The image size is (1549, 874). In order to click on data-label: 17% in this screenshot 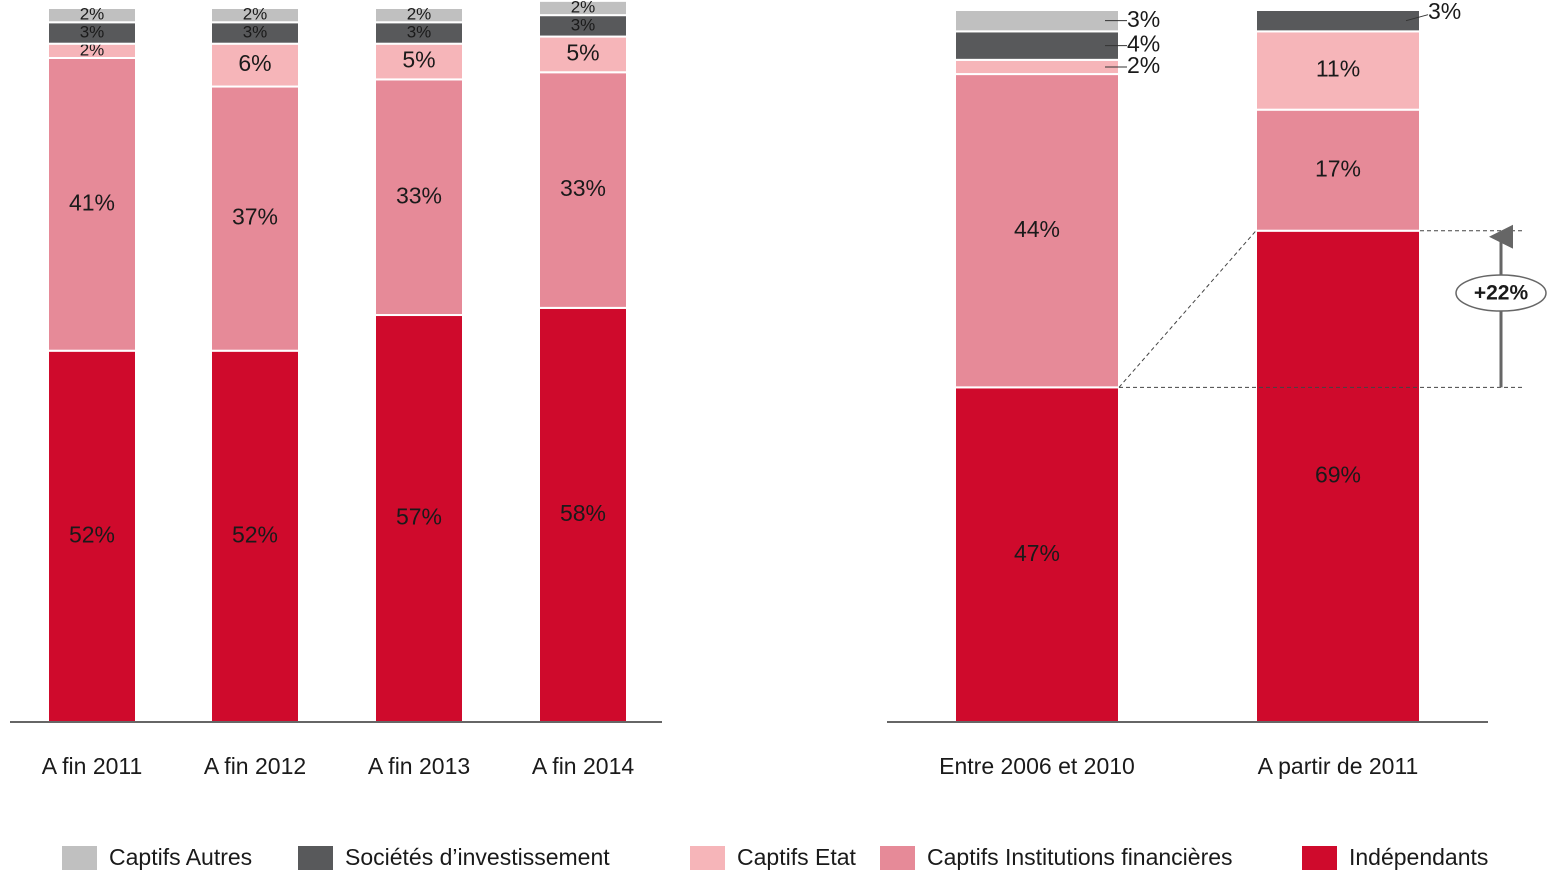, I will do `click(1338, 168)`.